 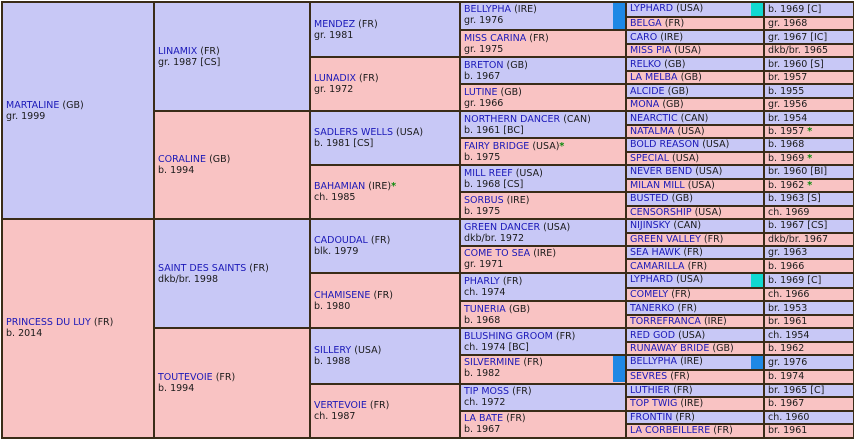 What do you see at coordinates (646, 64) in the screenshot?
I see `horse-name-link: RELKO` at bounding box center [646, 64].